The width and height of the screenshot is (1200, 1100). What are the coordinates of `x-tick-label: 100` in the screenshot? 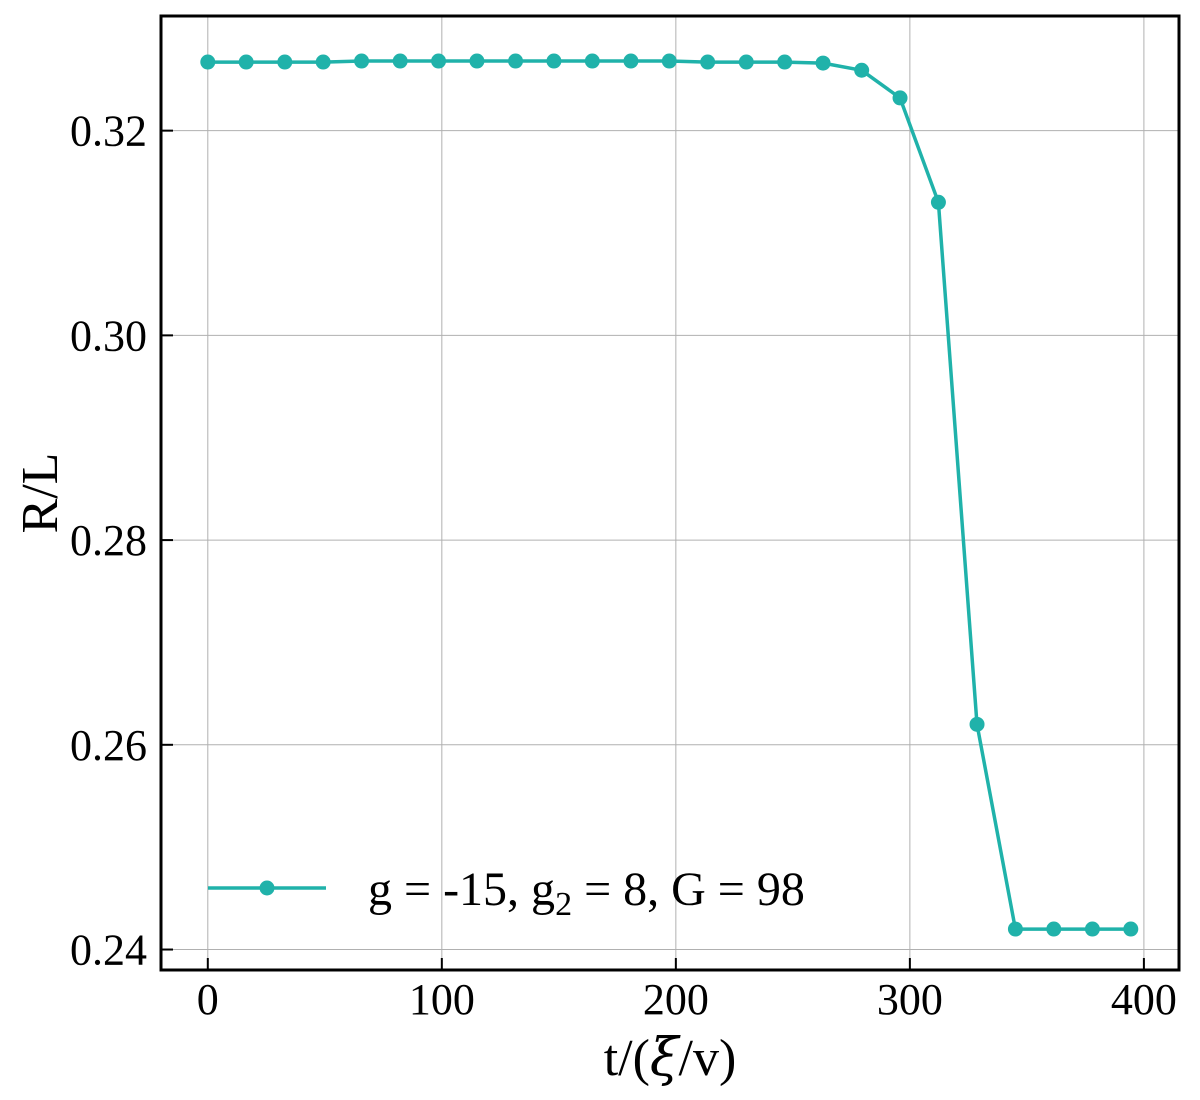 It's located at (442, 999).